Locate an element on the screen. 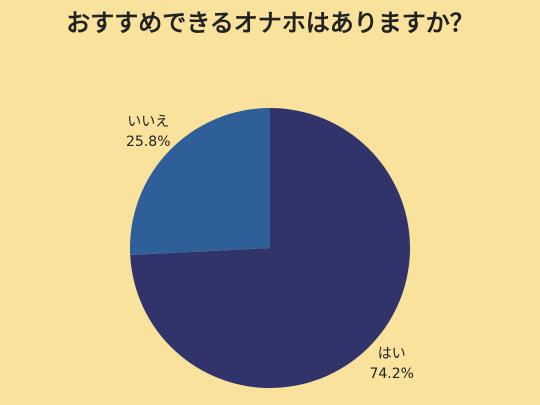 The height and width of the screenshot is (405, 540). chart-title: おすすめできるオナホはありますか？ is located at coordinates (270, 23).